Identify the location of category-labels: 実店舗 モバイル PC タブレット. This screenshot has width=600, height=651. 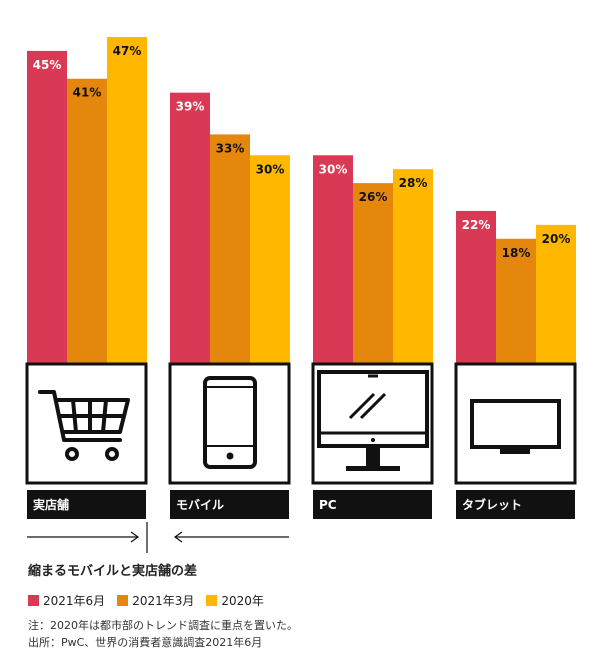
(301, 504).